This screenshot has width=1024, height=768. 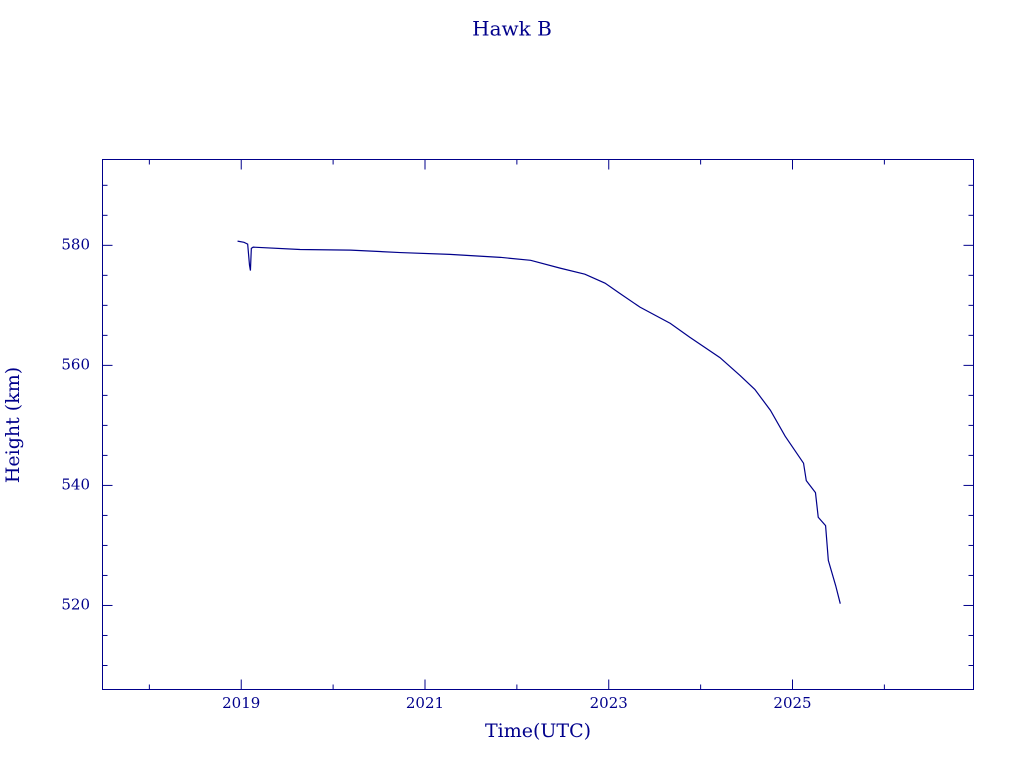 I want to click on y-axis-label: Height (km), so click(x=13, y=425).